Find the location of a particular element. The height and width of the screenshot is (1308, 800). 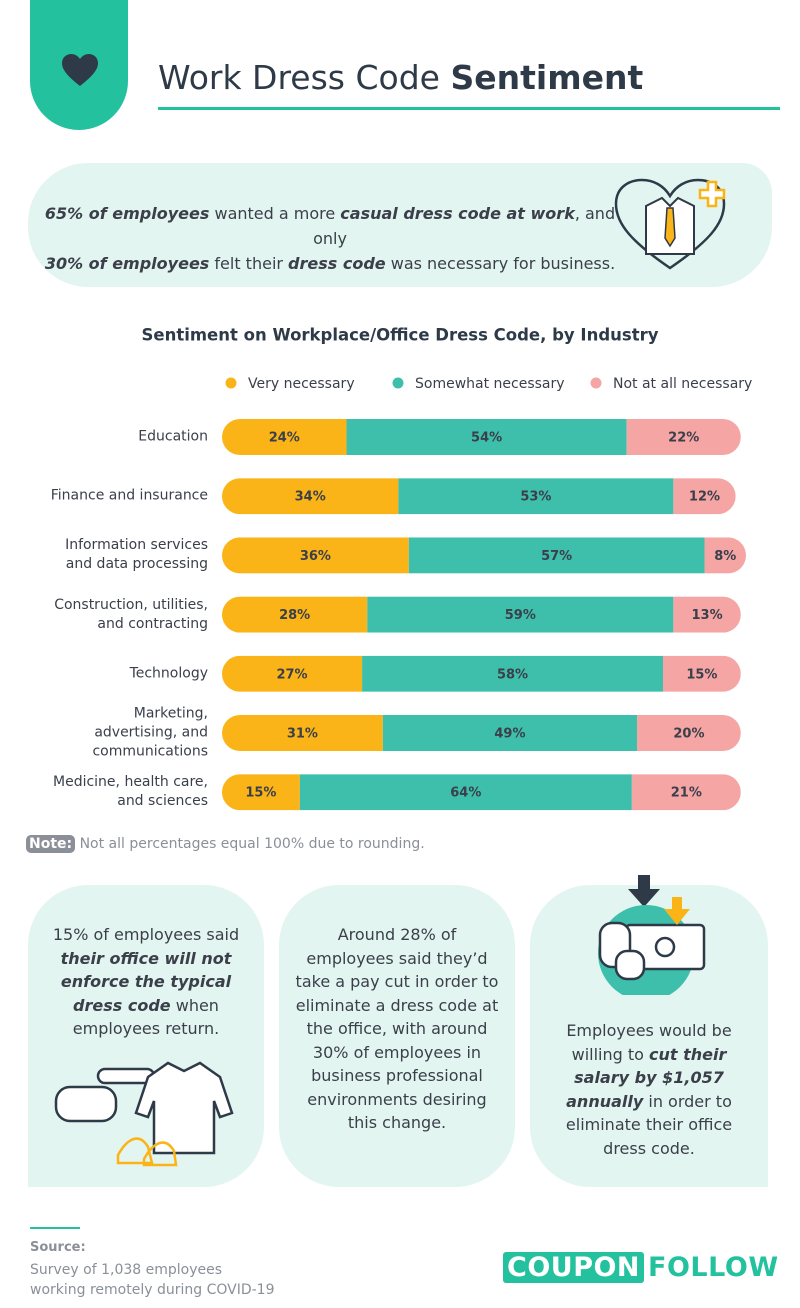

card-run: Employees would be willing to is located at coordinates (649, 1042).